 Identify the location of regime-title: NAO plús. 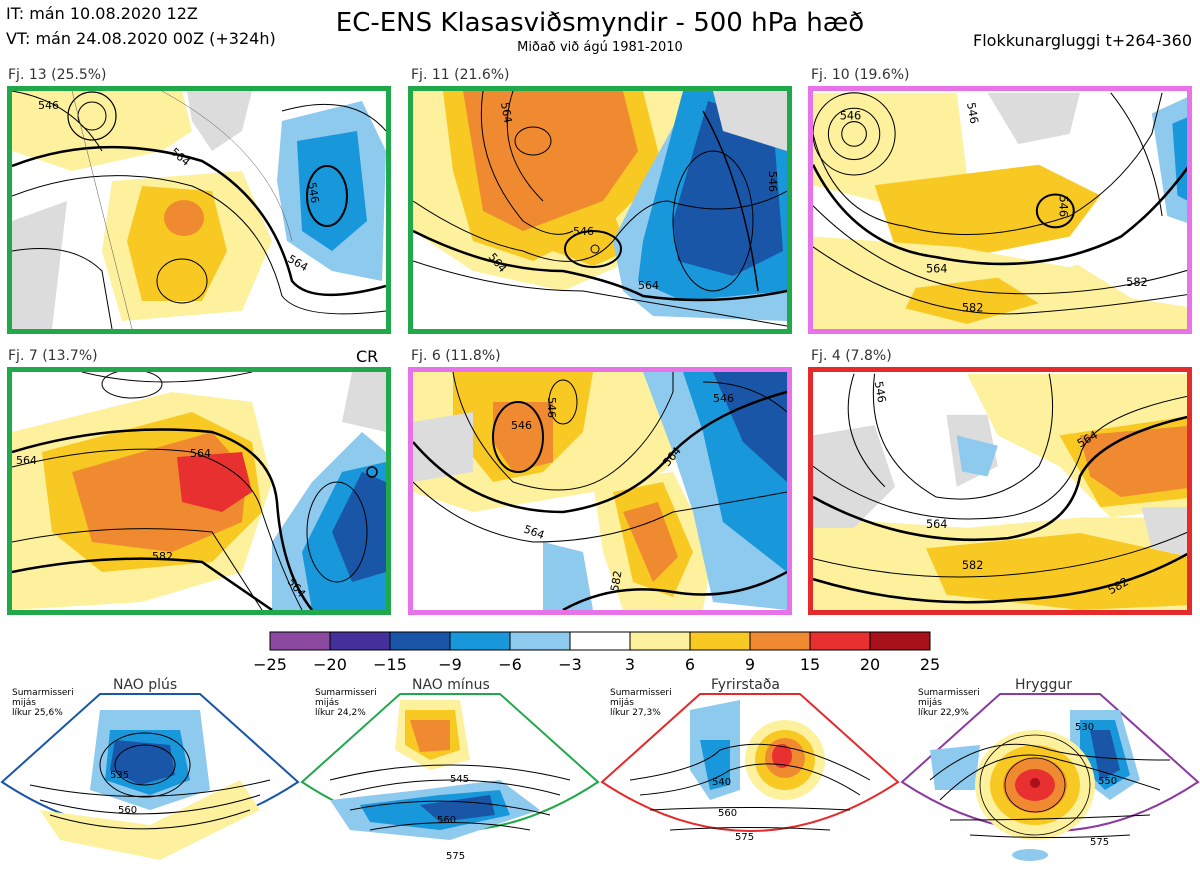
(145, 685).